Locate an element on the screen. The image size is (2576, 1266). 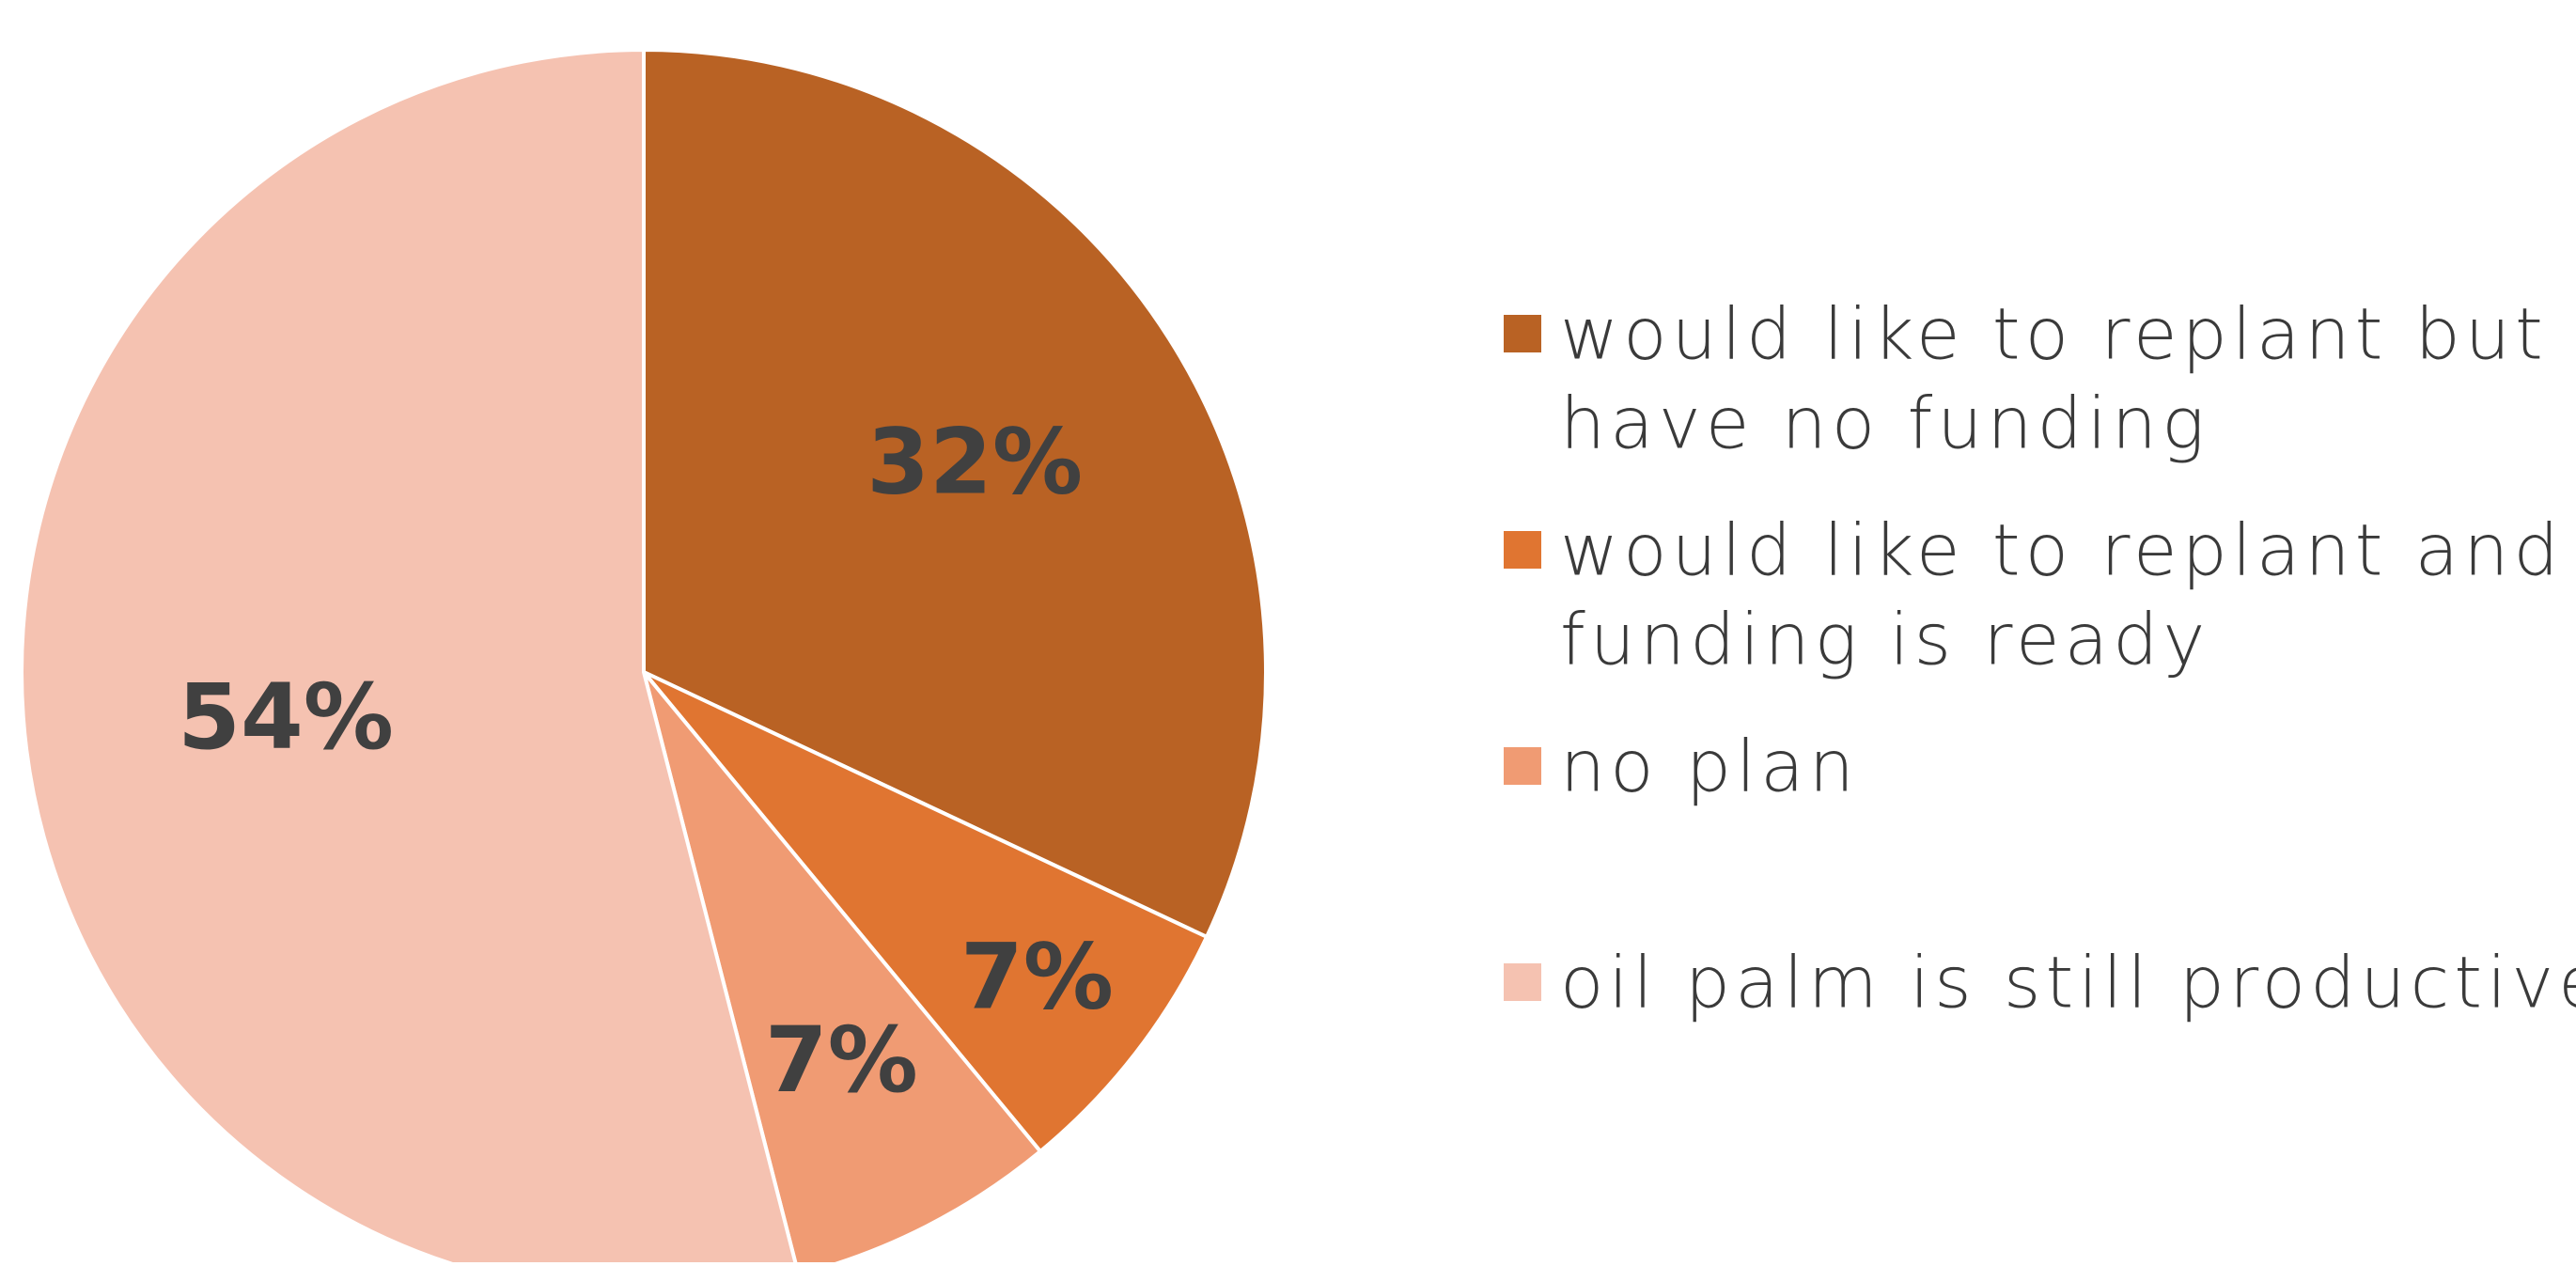
pie-value-label-1: 7% is located at coordinates (1037, 977).